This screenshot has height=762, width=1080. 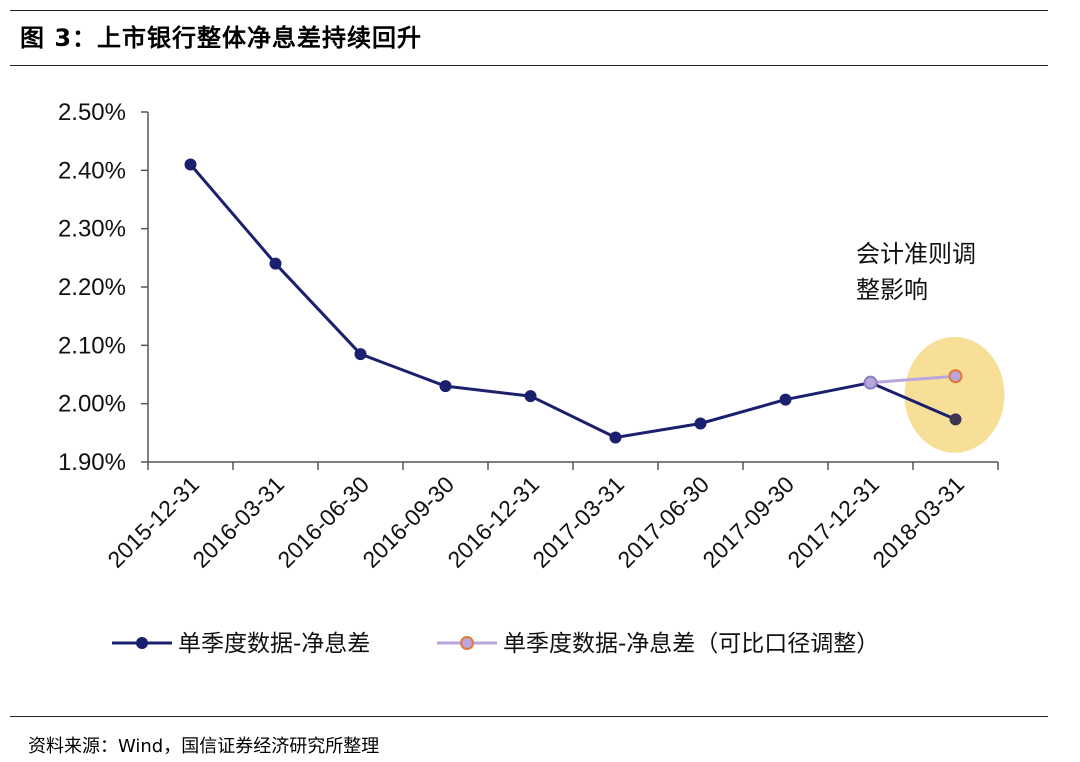 What do you see at coordinates (274, 644) in the screenshot?
I see `legend-label-main: 单季度数据-净息差` at bounding box center [274, 644].